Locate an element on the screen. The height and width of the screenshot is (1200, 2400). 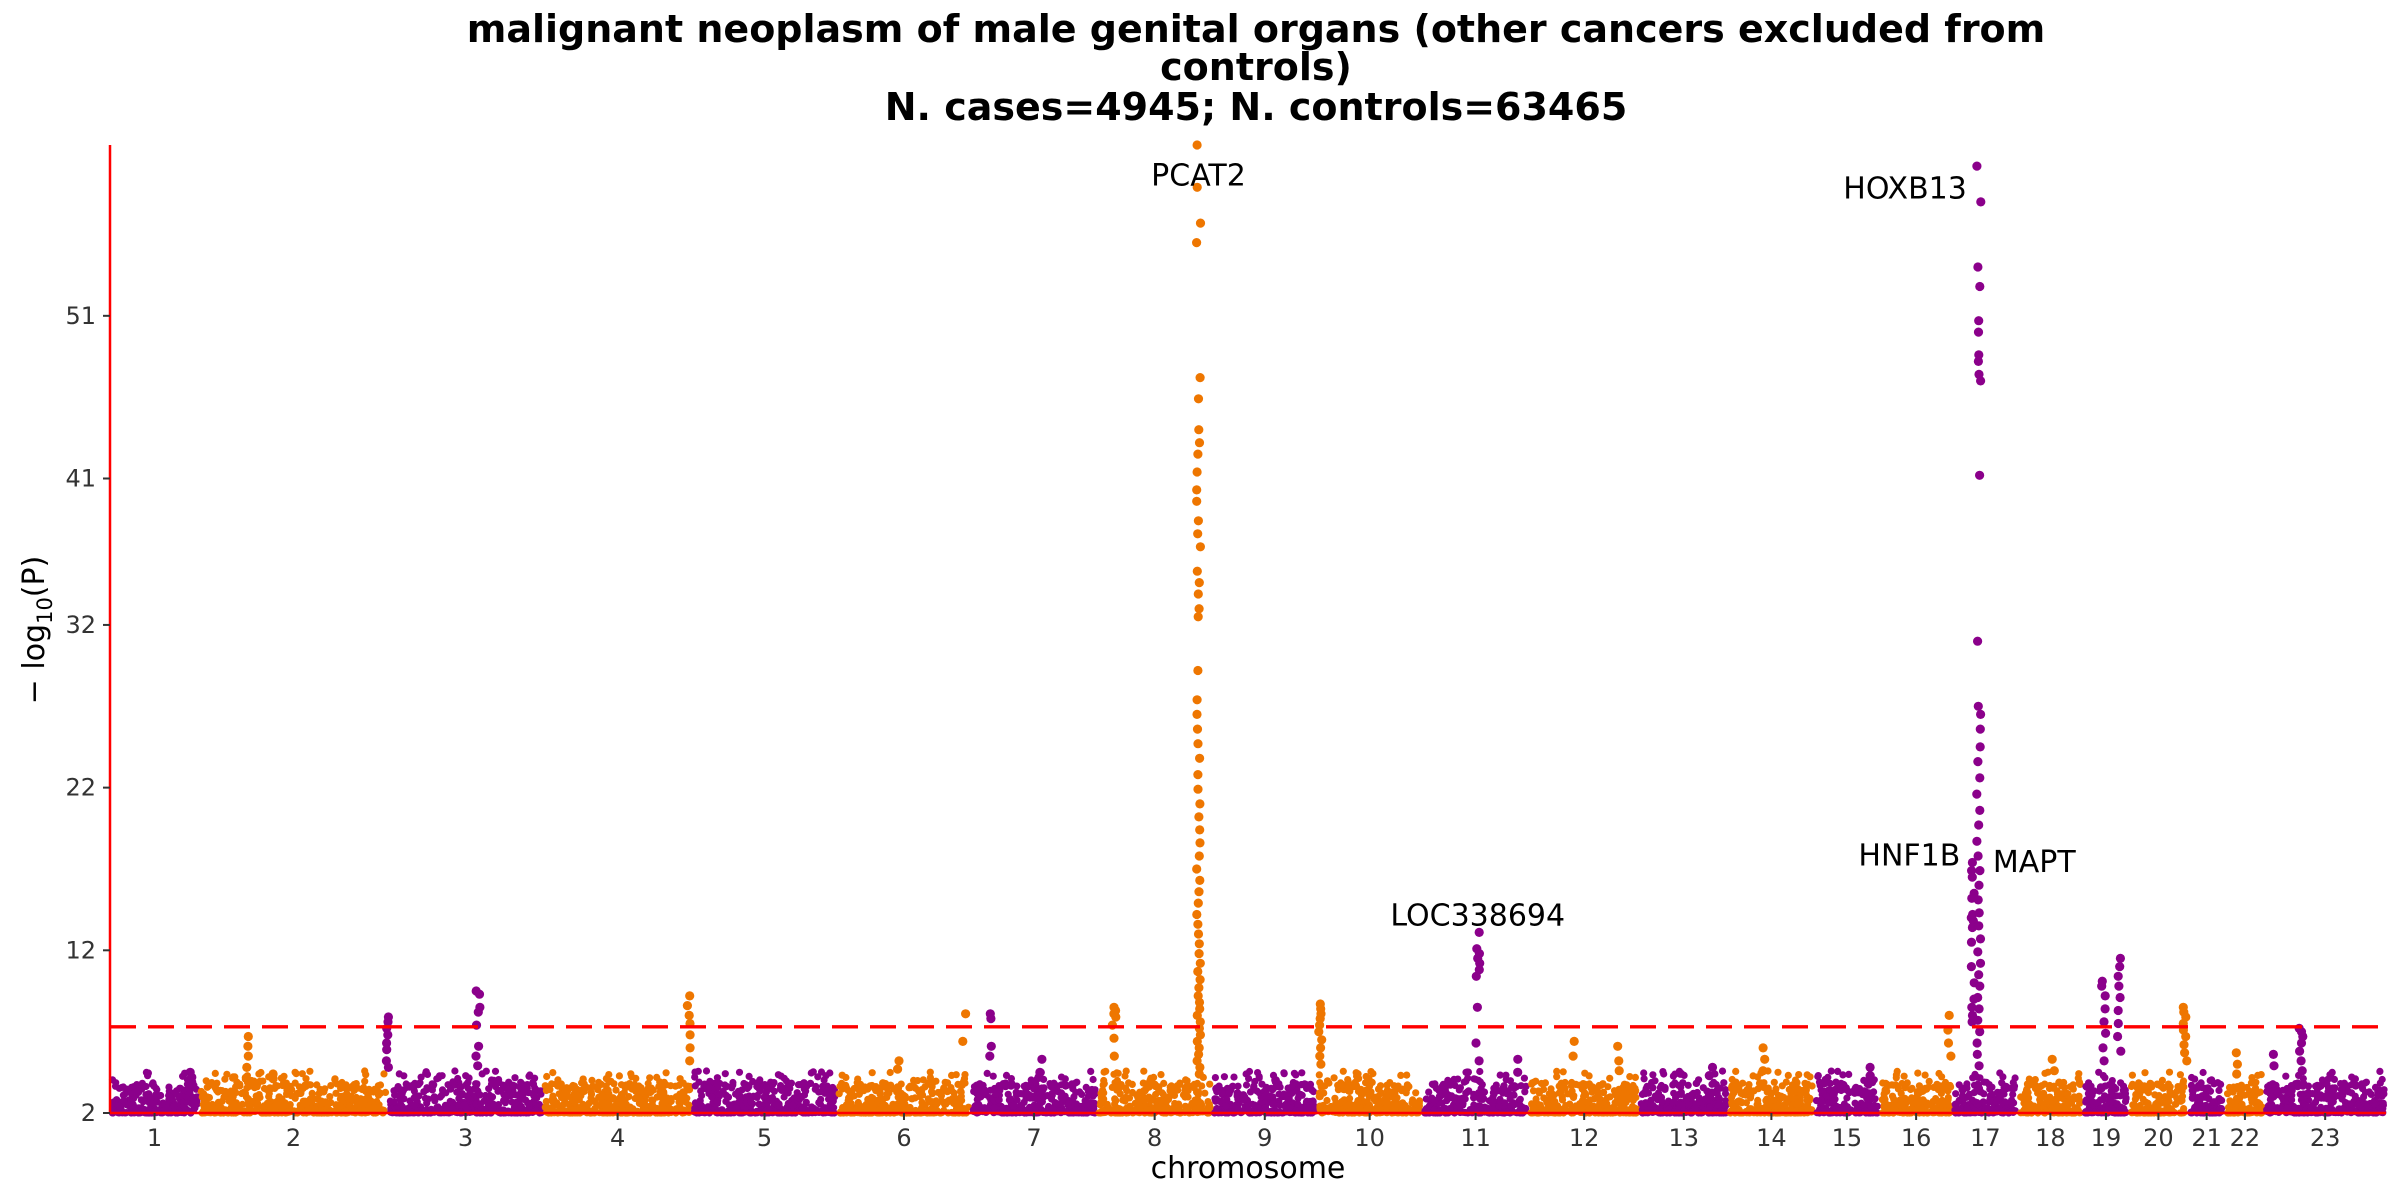
chromosome-11-points is located at coordinates (1475, 1092).